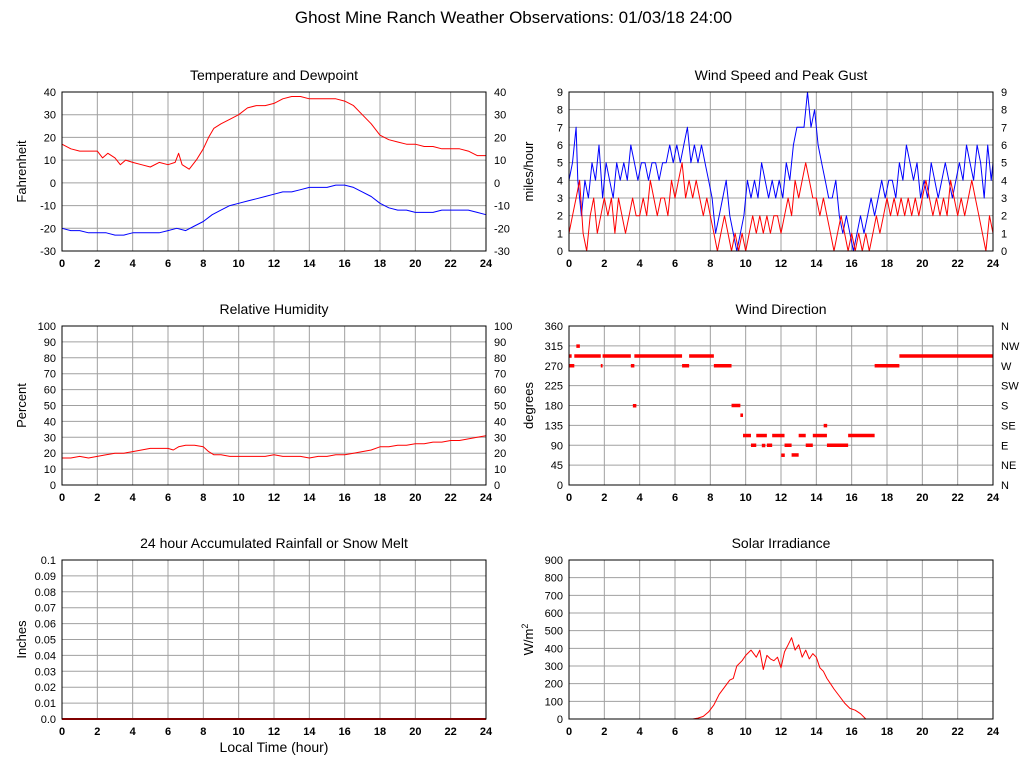 The image size is (1027, 772). Describe the element at coordinates (500, 161) in the screenshot. I see `right-tick-label: 10` at that location.